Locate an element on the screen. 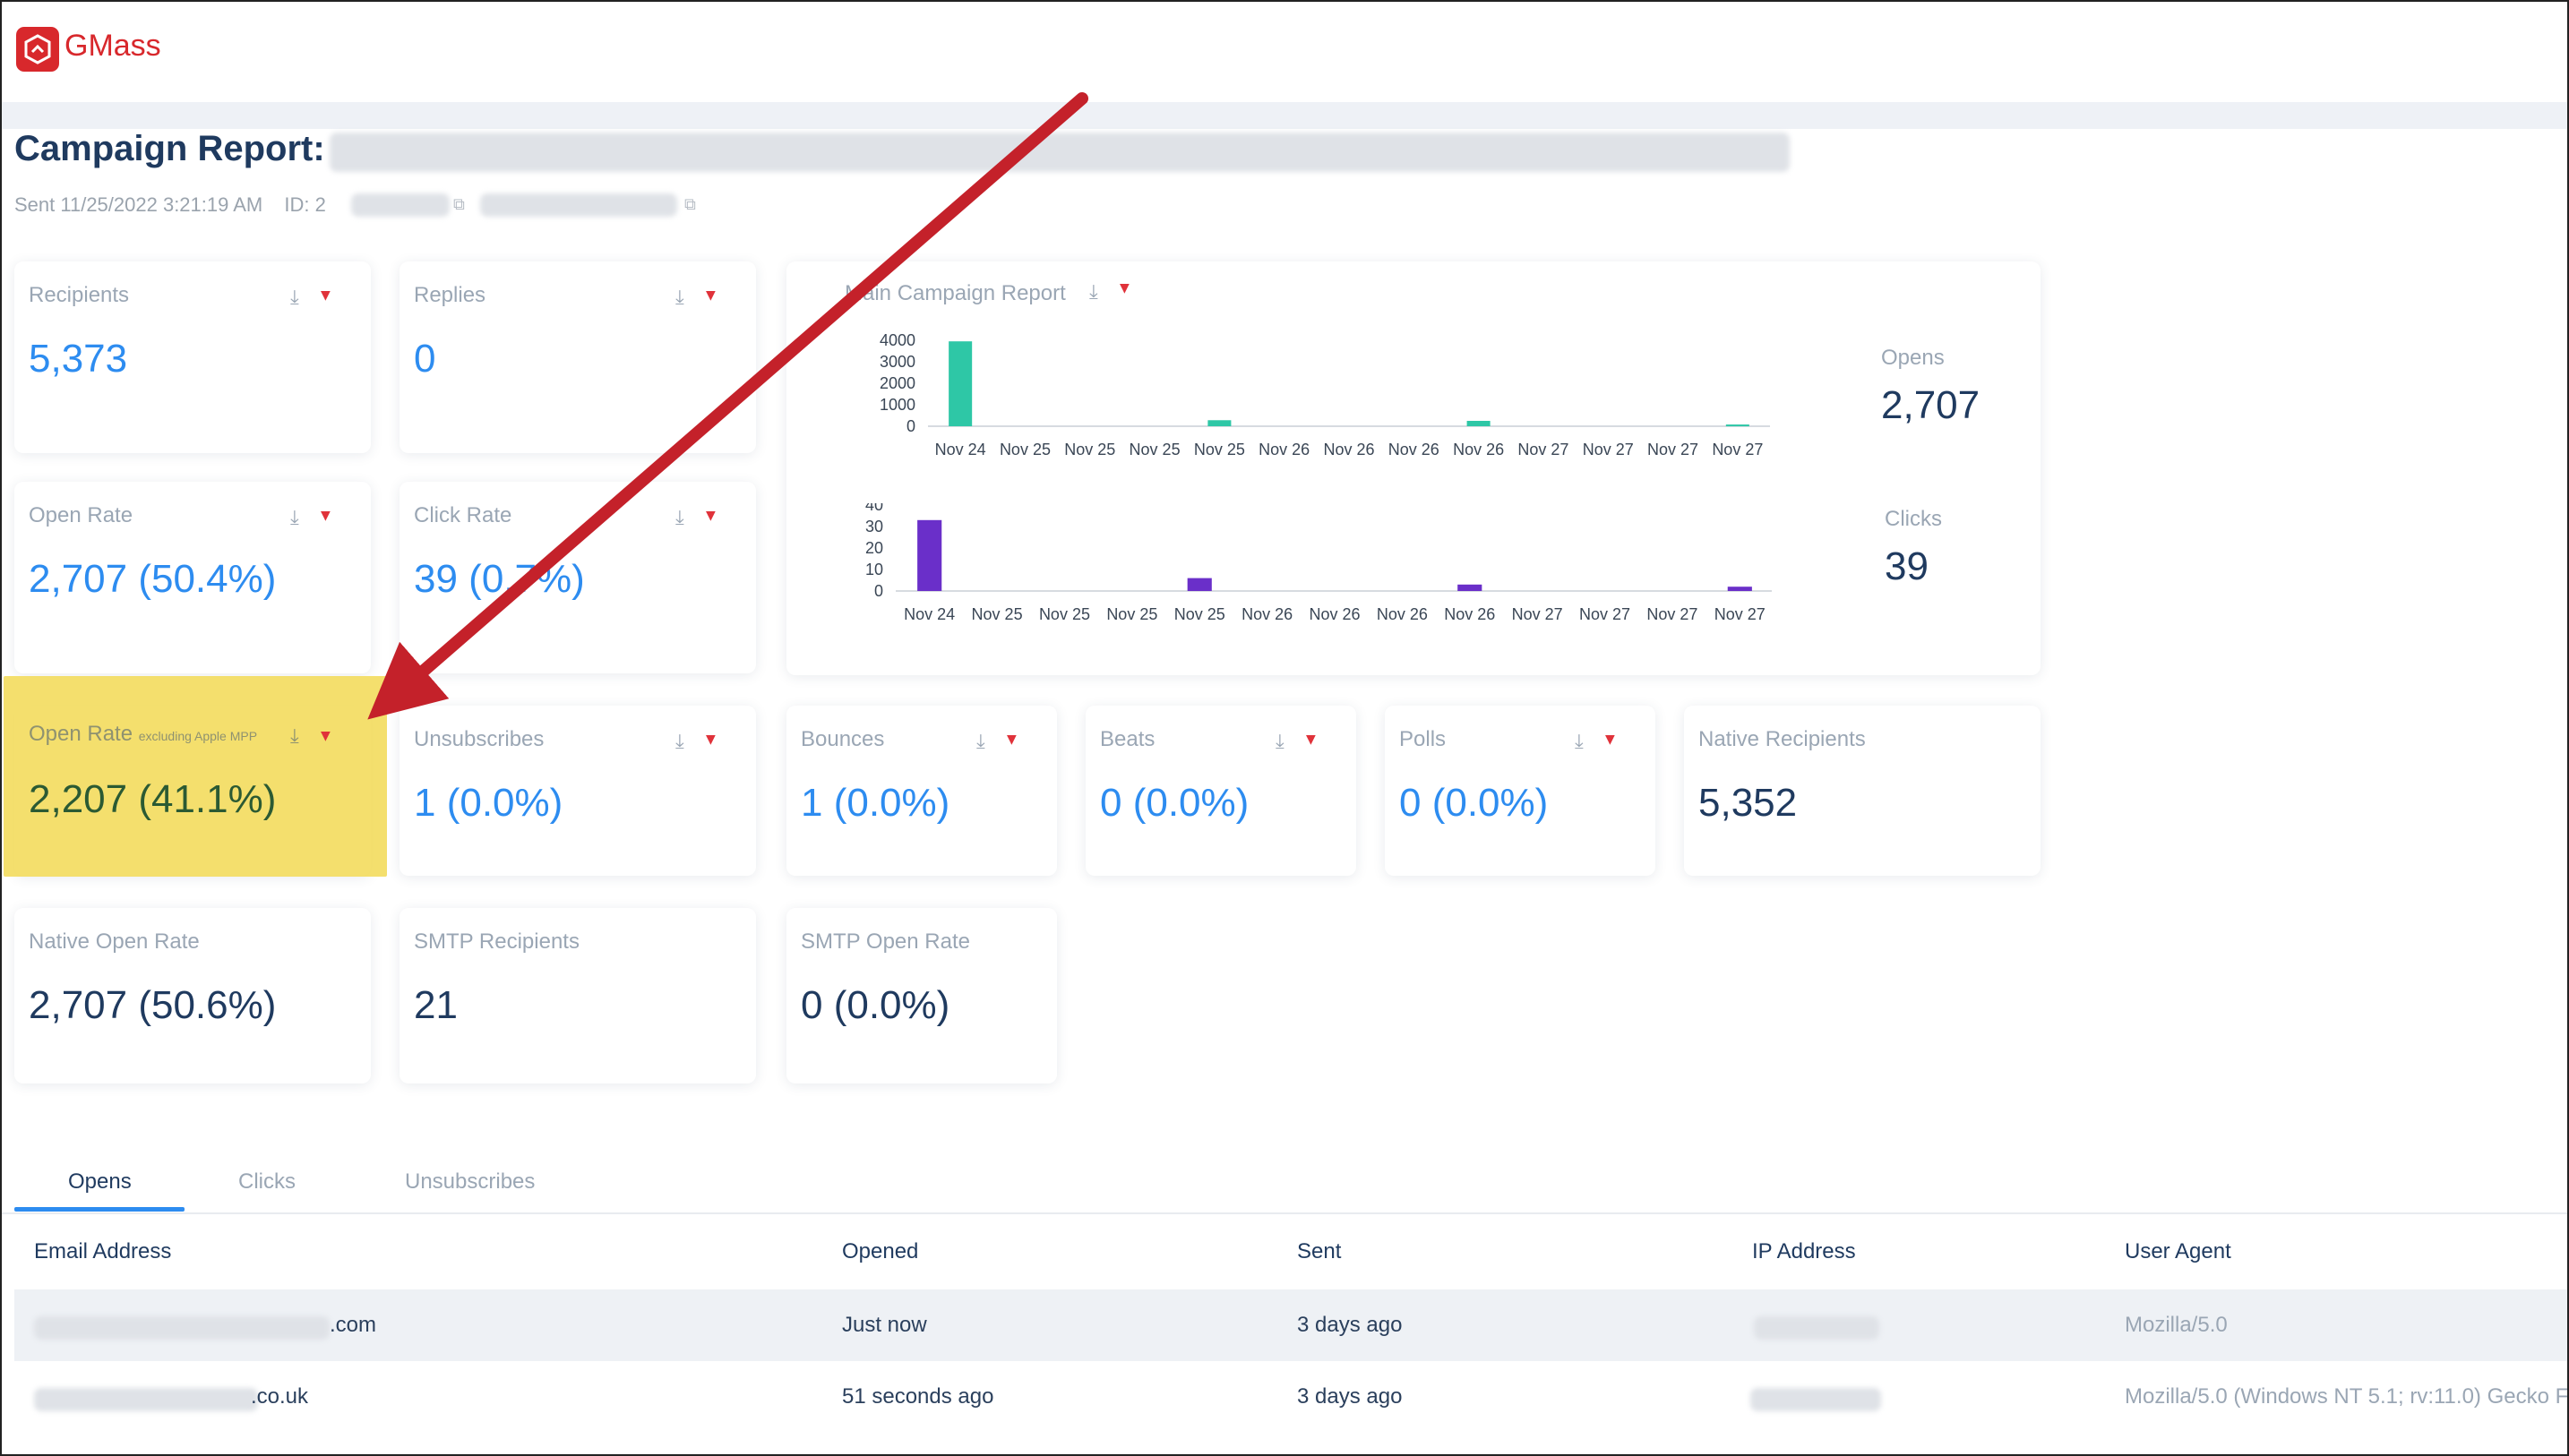 The width and height of the screenshot is (2569, 1456). sent-timestamp: Sent 11/25/2022 3:21:19 AM ID: 2 is located at coordinates (170, 205).